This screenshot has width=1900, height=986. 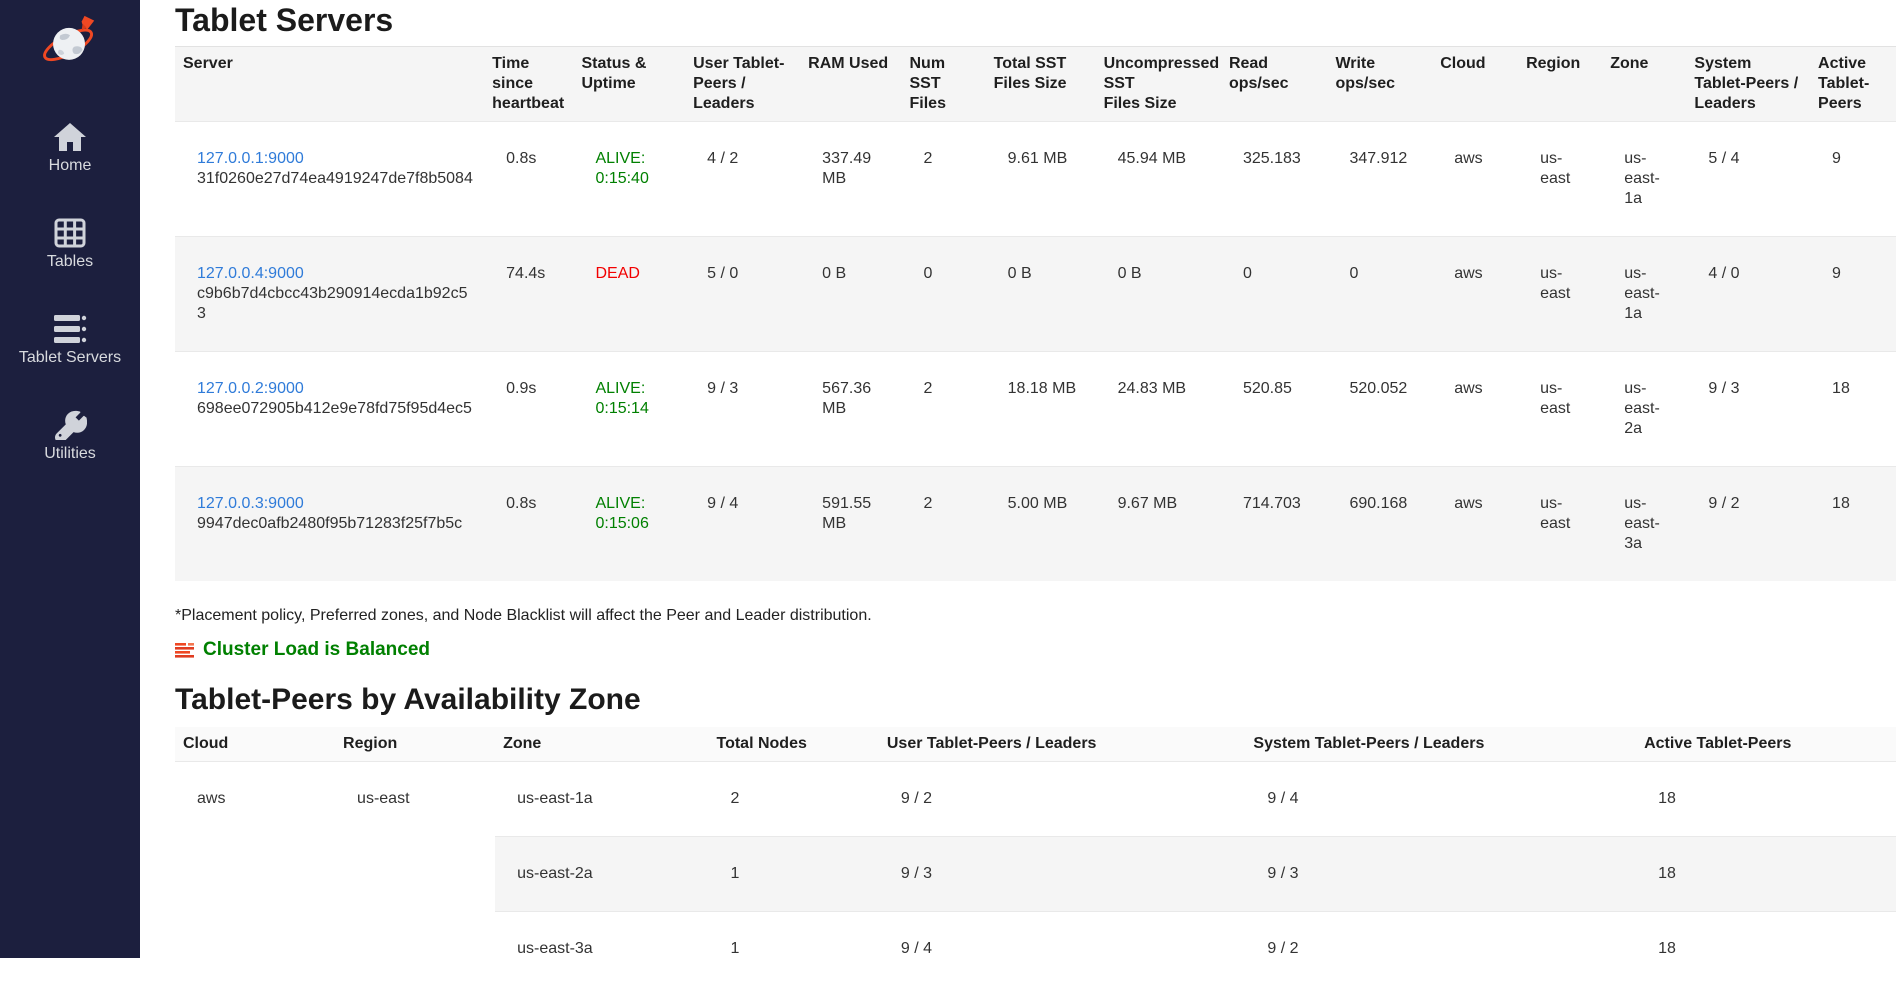 What do you see at coordinates (1062, 874) in the screenshot?
I see `cell-user-peers: 9 / 3` at bounding box center [1062, 874].